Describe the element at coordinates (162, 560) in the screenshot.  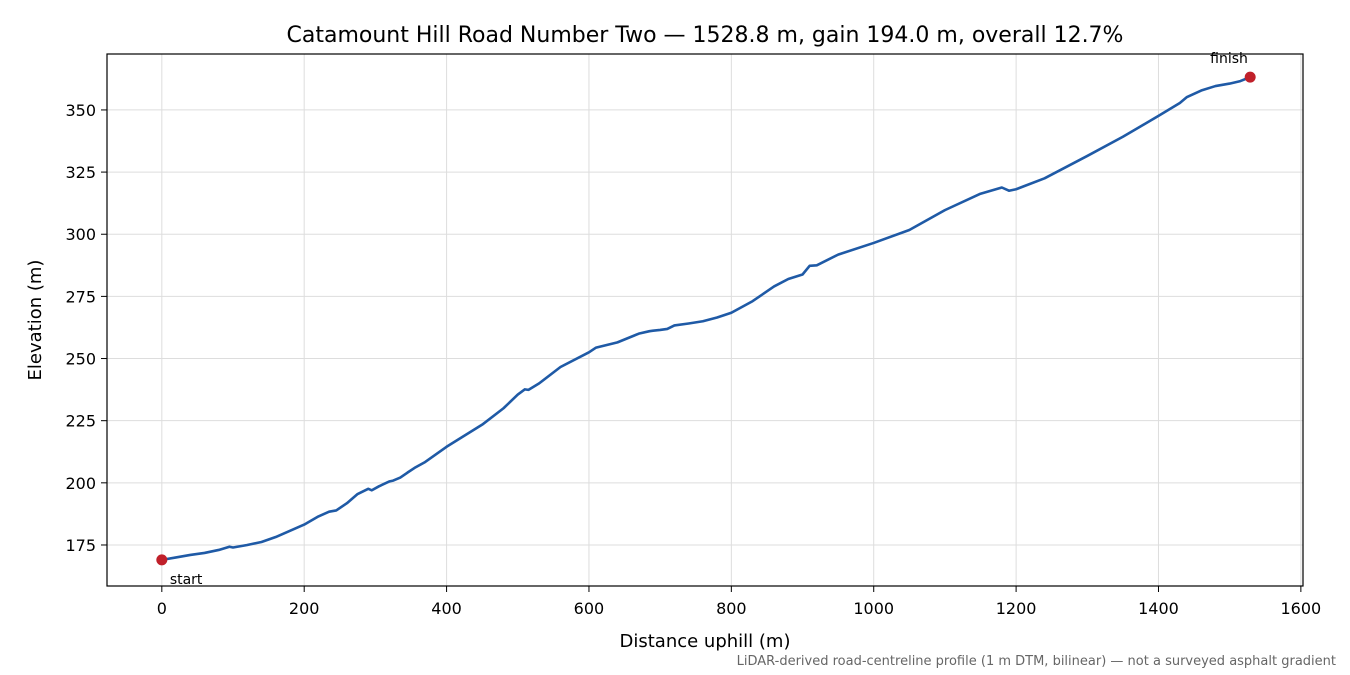
I see `start-marker` at that location.